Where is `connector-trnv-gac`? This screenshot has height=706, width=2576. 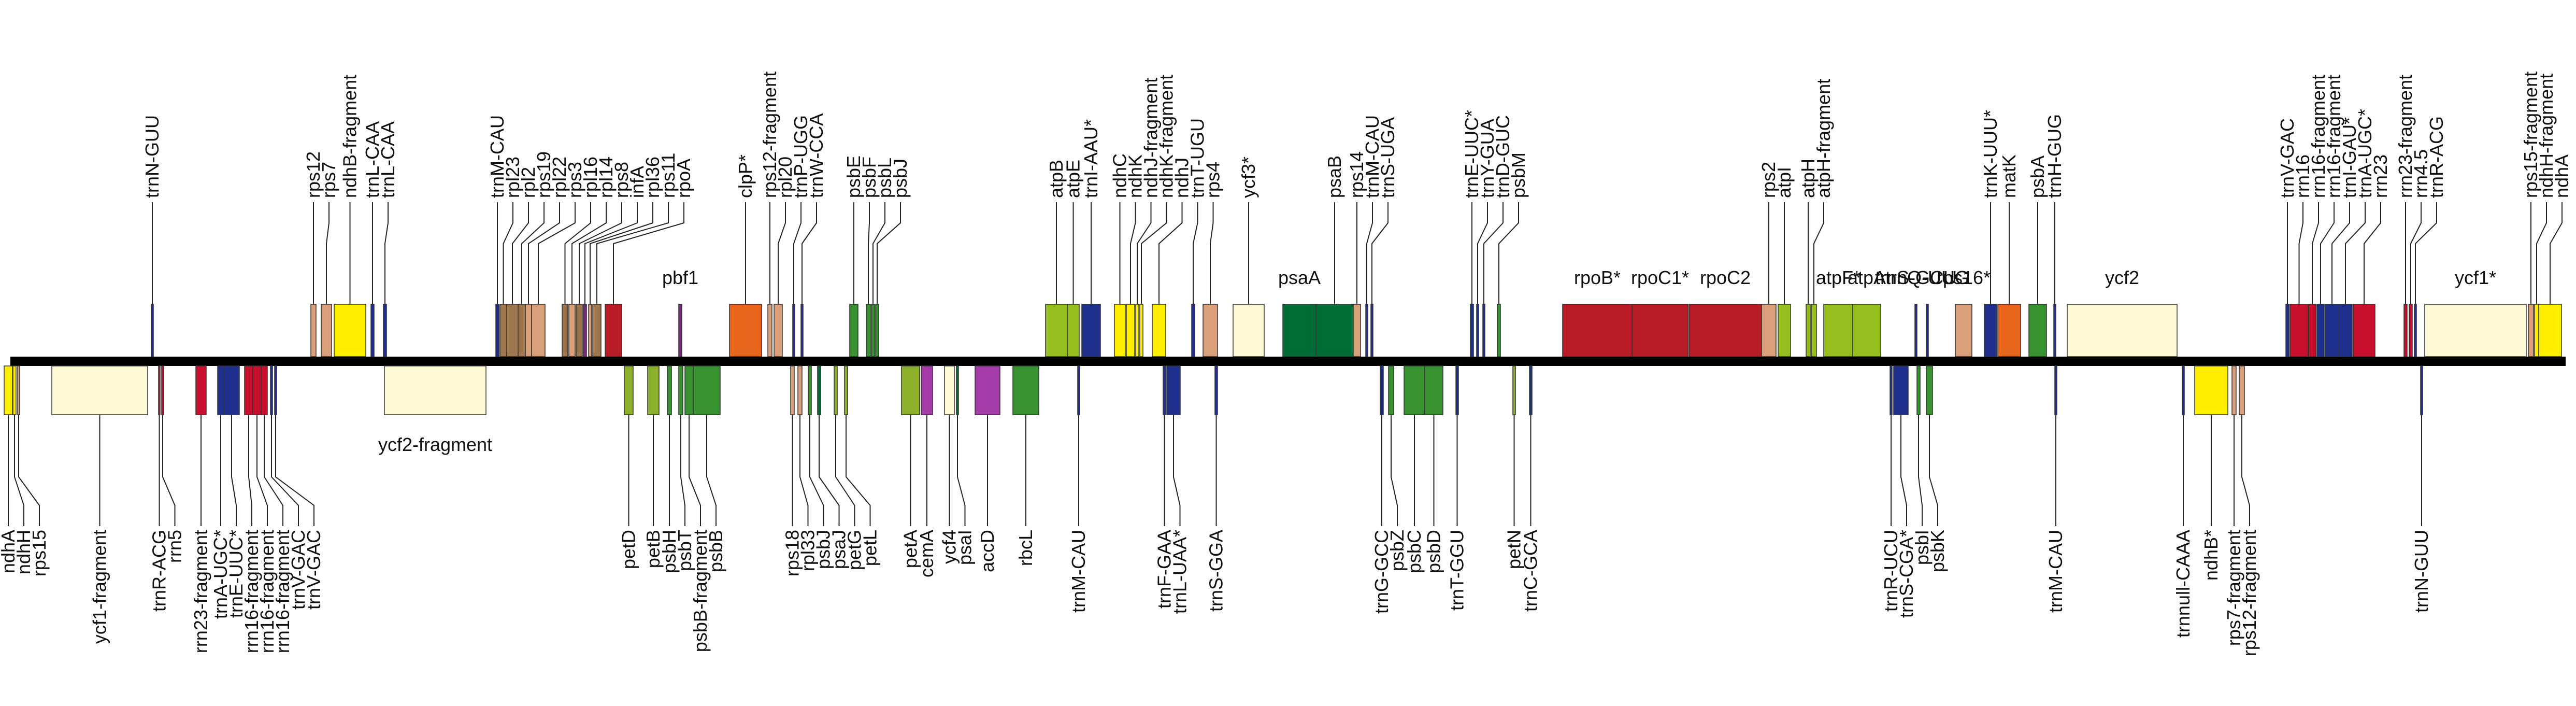
connector-trnv-gac is located at coordinates (285, 470).